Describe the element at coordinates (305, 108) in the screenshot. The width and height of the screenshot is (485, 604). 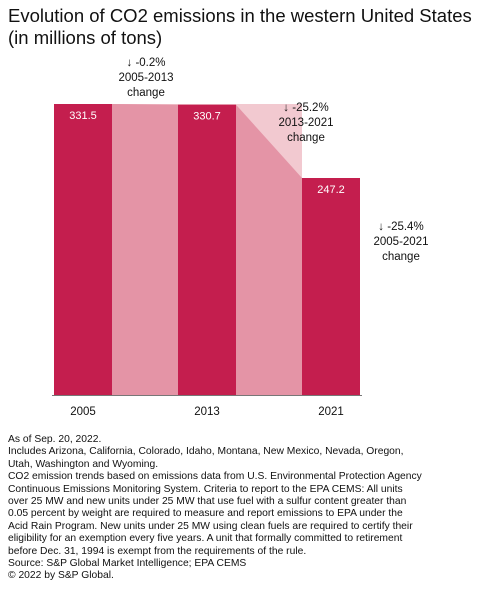
I see `annotation-value: ↓ -25.2%` at that location.